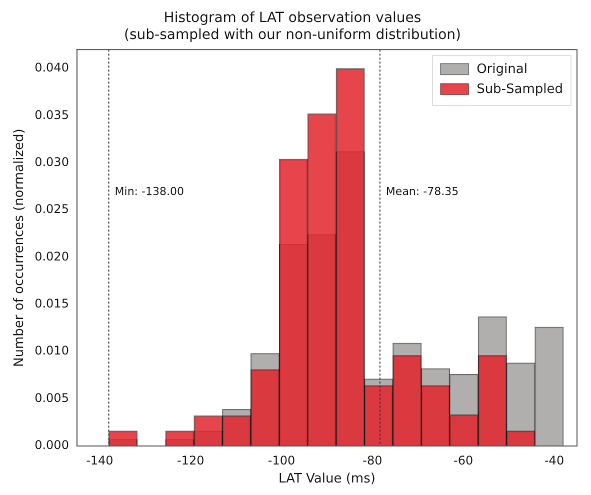  I want to click on y-tick-label: 0.025, so click(51, 209).